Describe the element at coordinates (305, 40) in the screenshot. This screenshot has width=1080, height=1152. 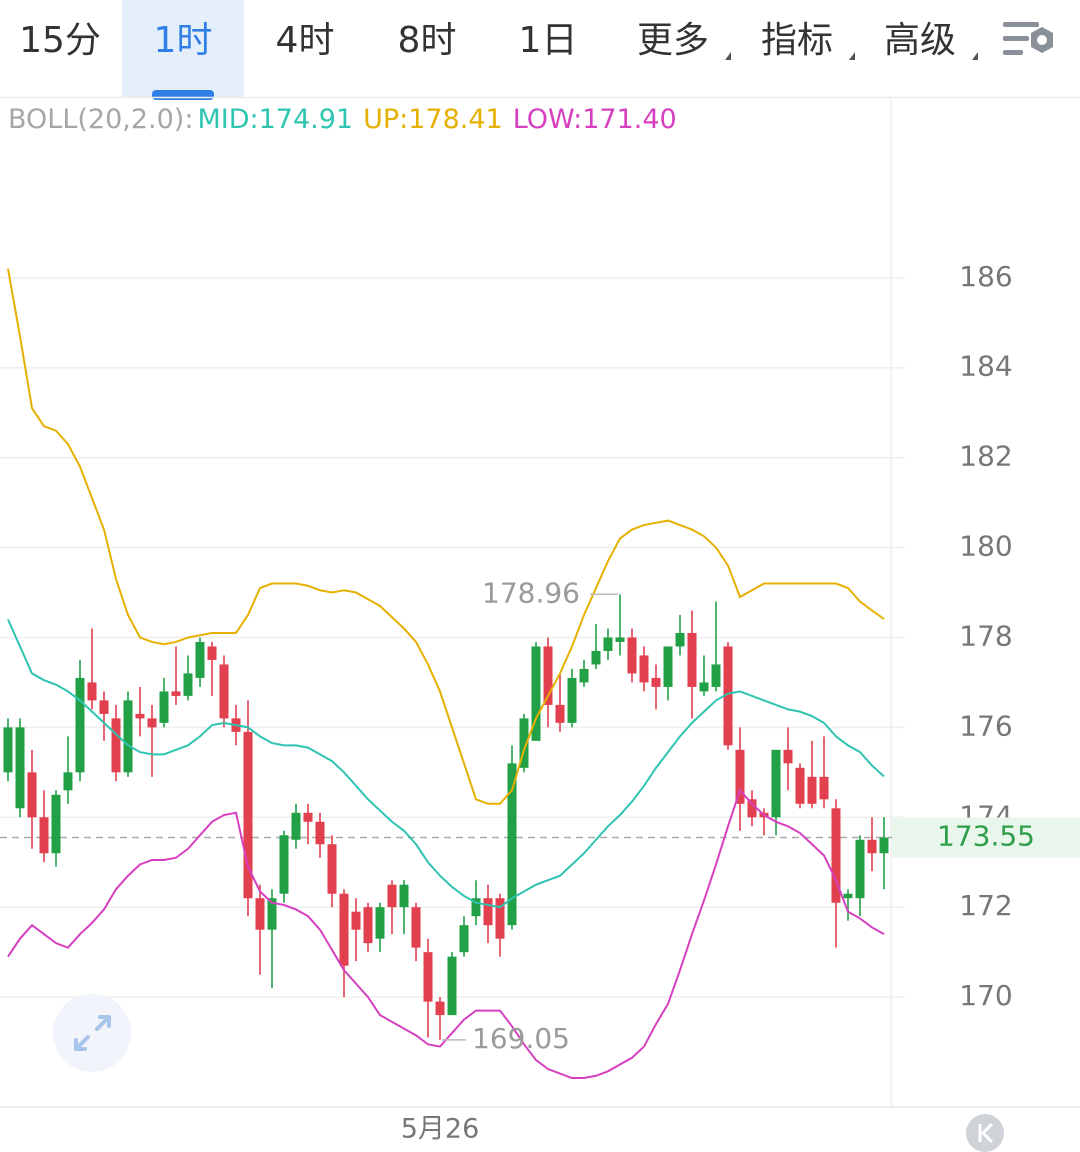
I see `tab-label: 4时` at that location.